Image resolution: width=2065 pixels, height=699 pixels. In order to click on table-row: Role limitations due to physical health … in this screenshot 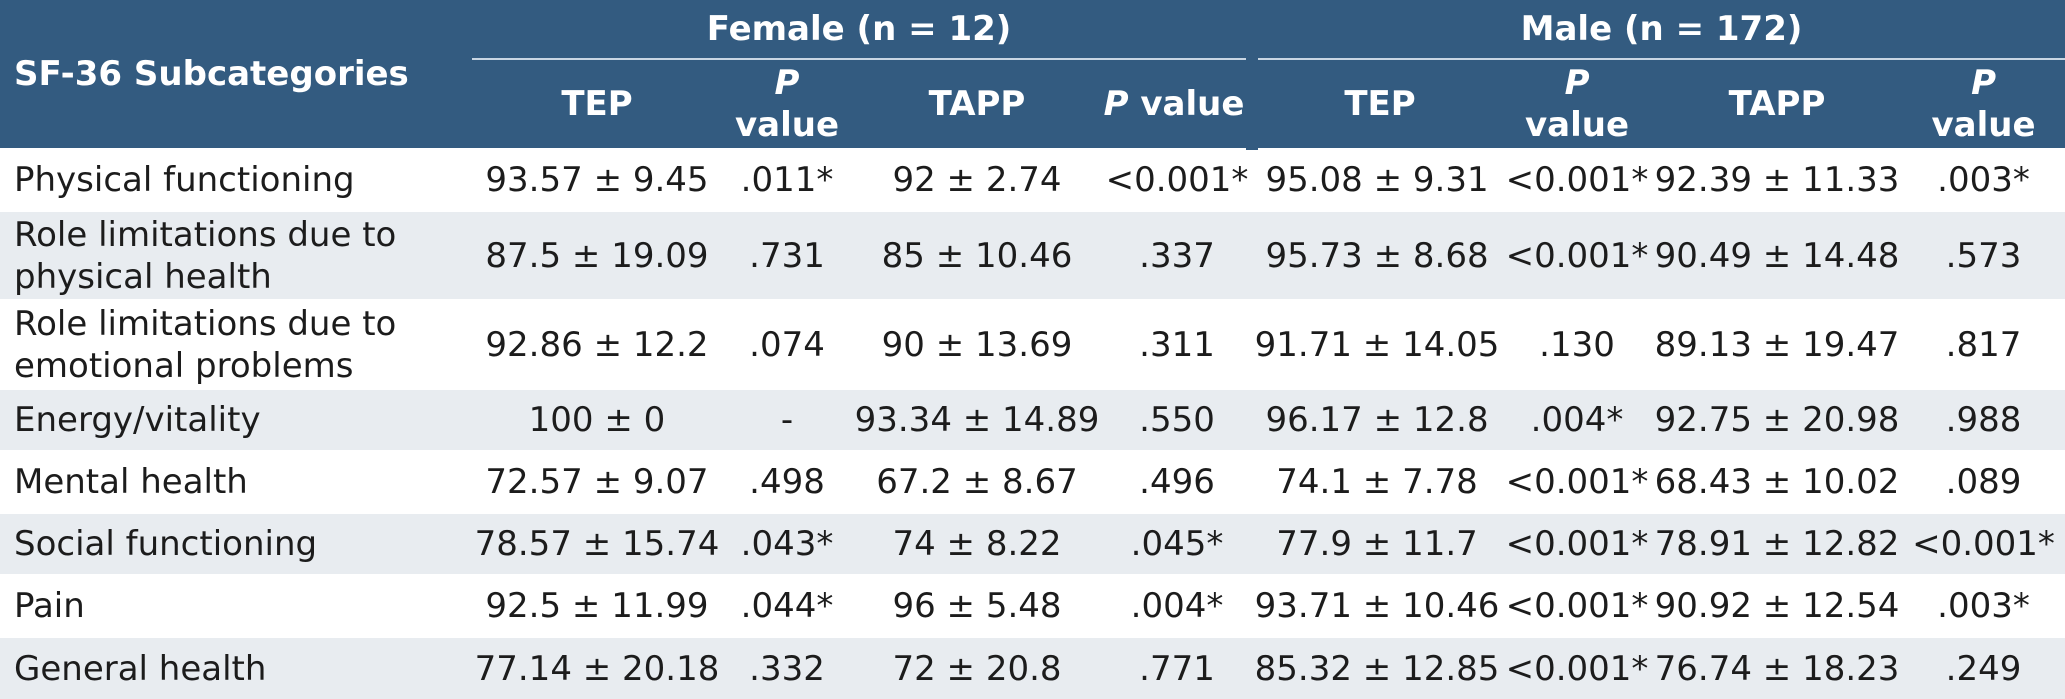, I will do `click(1032, 255)`.